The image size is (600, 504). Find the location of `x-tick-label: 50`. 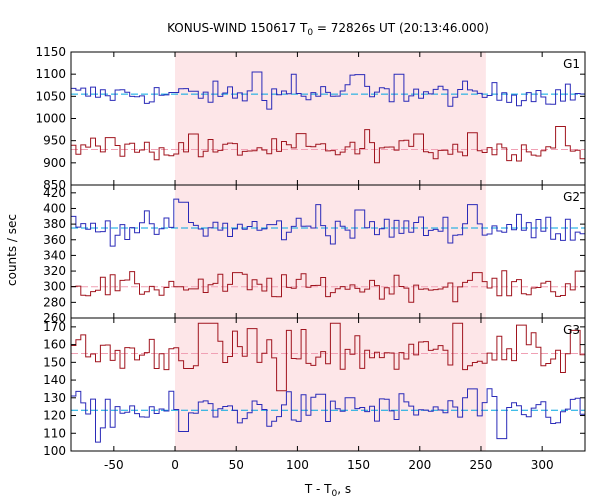

x-tick-label: 50 is located at coordinates (236, 465).